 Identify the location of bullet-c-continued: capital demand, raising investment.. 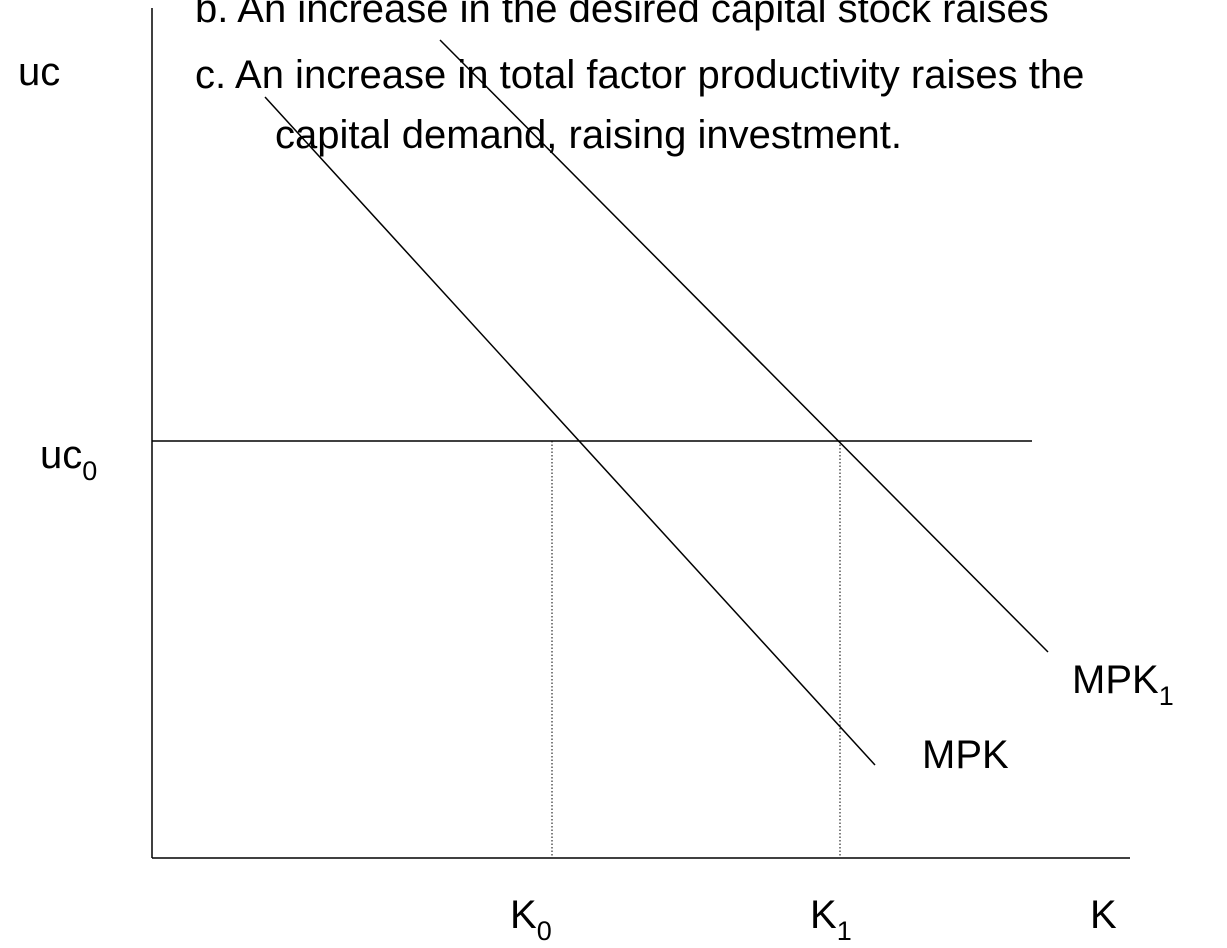
(588, 135).